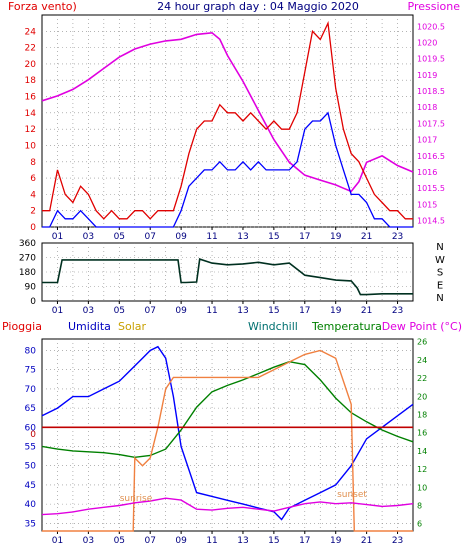 This screenshot has width=466, height=555. I want to click on p1-ytick-right: 1015, so click(427, 204).